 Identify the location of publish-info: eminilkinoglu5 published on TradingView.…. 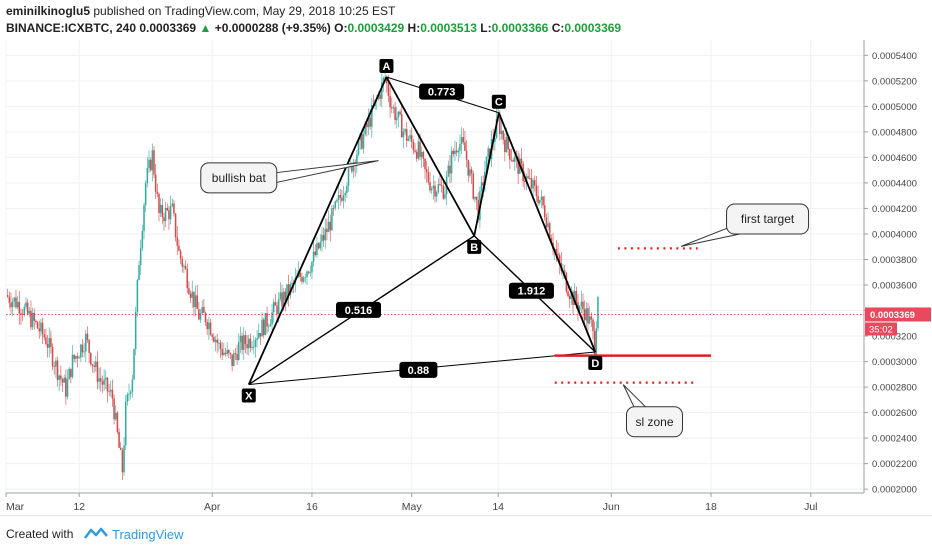
(200, 11).